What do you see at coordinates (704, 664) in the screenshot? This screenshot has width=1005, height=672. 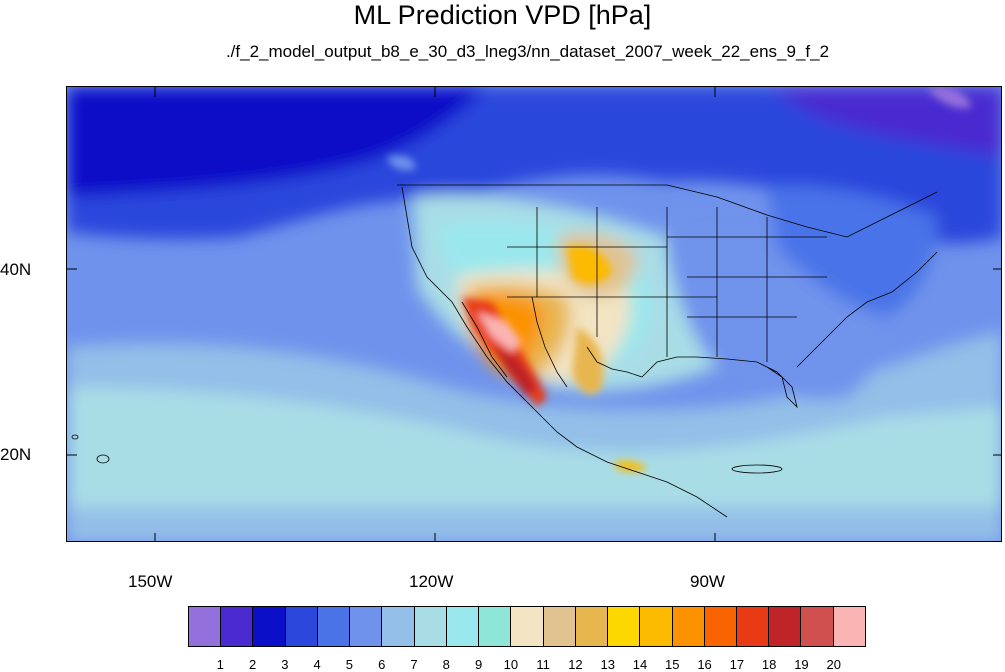 I see `colorbar-label: 16` at bounding box center [704, 664].